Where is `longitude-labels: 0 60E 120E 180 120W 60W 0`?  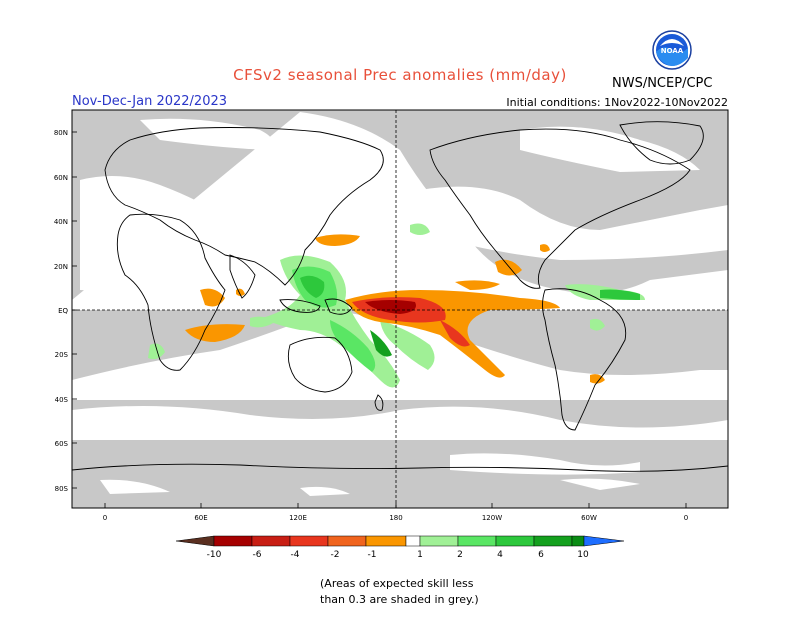
longitude-labels: 0 60E 120E 180 120W 60W 0 is located at coordinates (395, 512).